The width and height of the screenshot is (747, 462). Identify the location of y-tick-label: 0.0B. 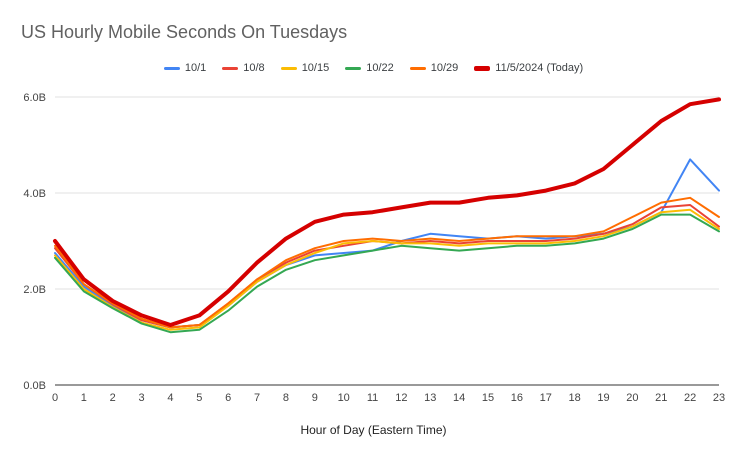
(34, 386).